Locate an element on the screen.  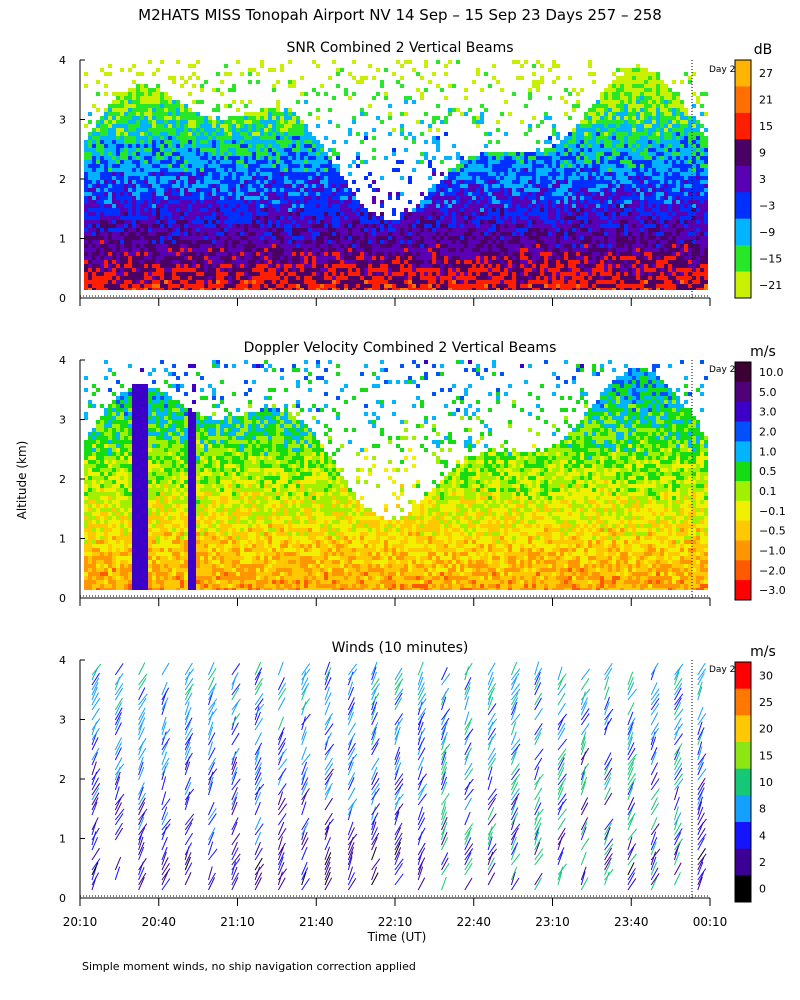
colorbar-label-0-5: −3 is located at coordinates (767, 205).